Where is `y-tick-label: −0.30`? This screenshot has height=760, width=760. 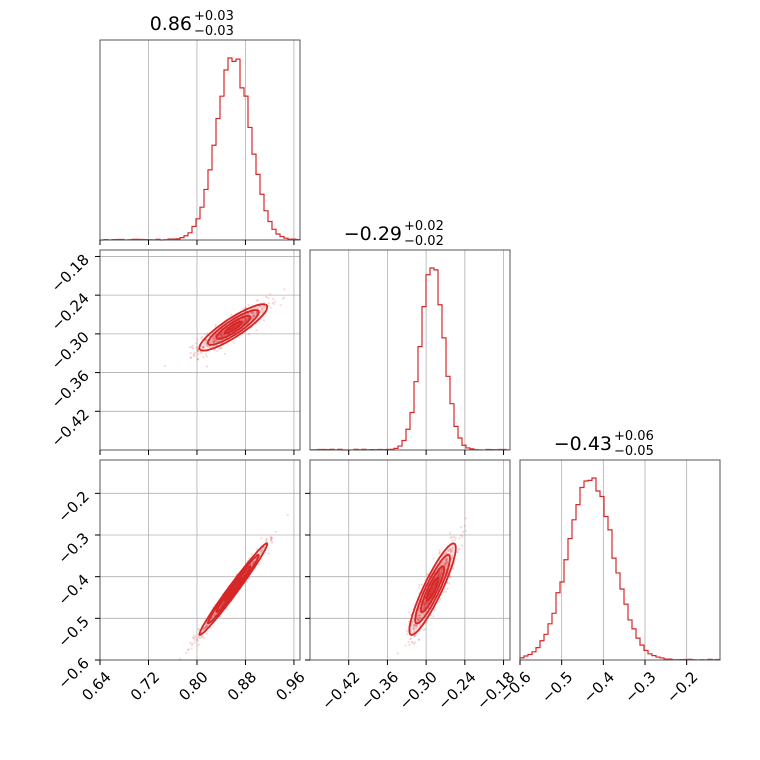
y-tick-label: −0.30 is located at coordinates (70, 350).